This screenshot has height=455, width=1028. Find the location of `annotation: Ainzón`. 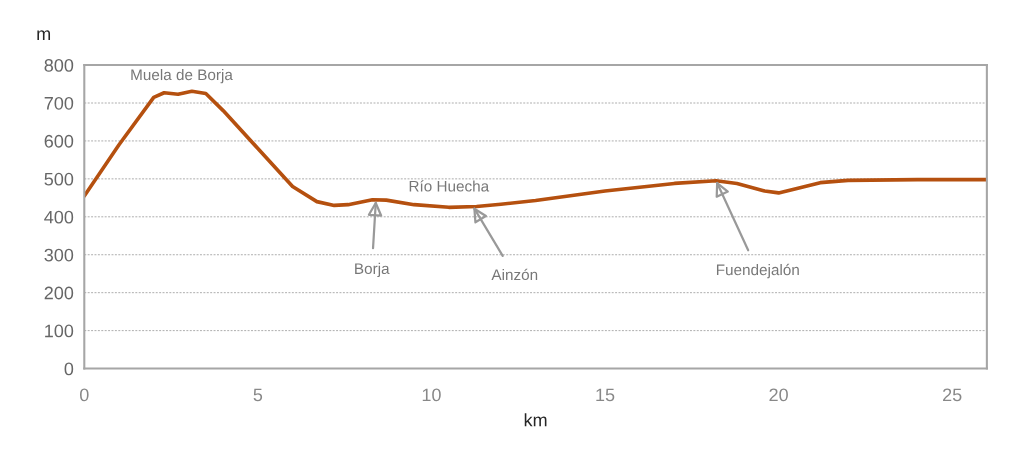

annotation: Ainzón is located at coordinates (514, 274).